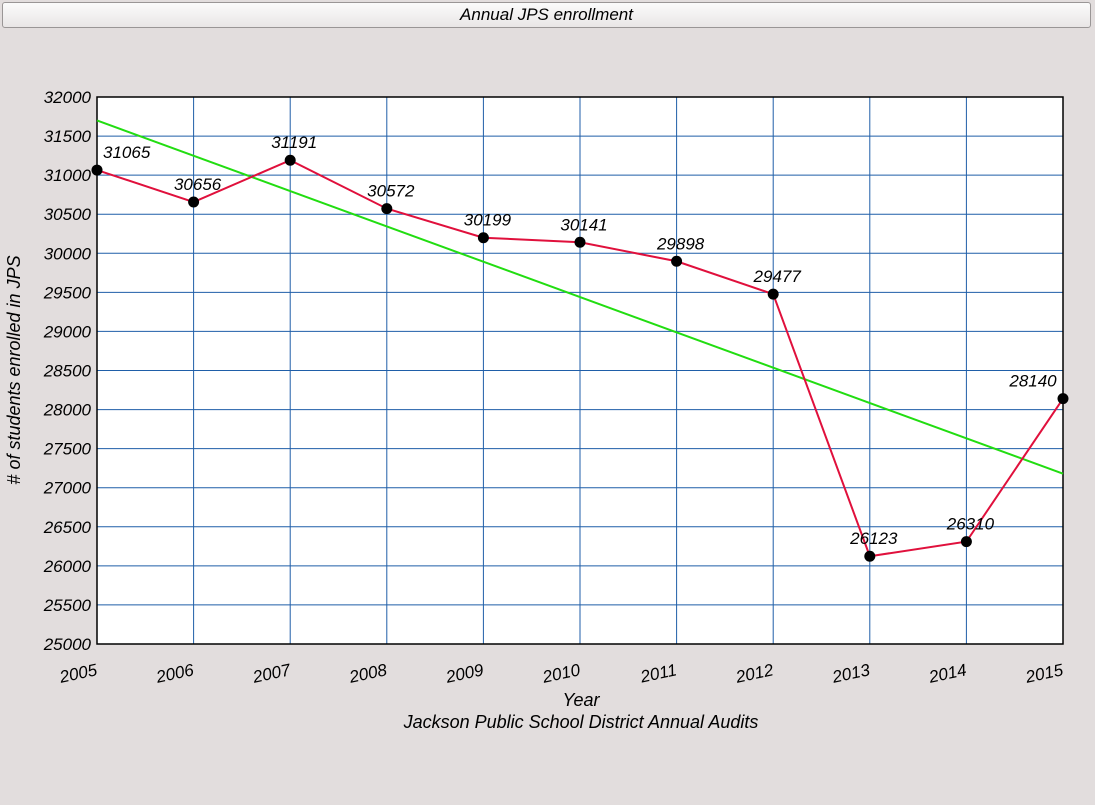  Describe the element at coordinates (67, 449) in the screenshot. I see `y-tick-label: 27500` at that location.